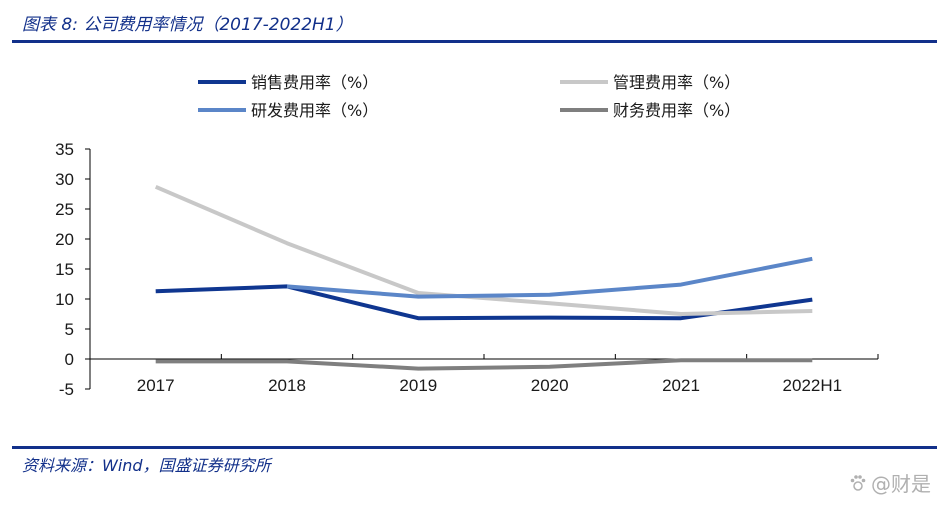 This screenshot has width=947, height=510. I want to click on y-tick-label: 30, so click(64, 179).